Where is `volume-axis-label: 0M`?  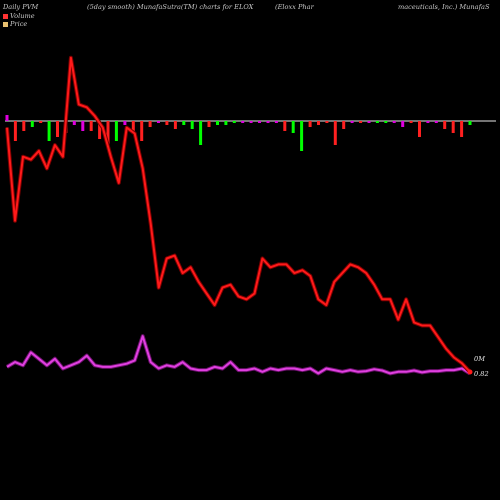
volume-axis-label: 0M is located at coordinates (479, 359).